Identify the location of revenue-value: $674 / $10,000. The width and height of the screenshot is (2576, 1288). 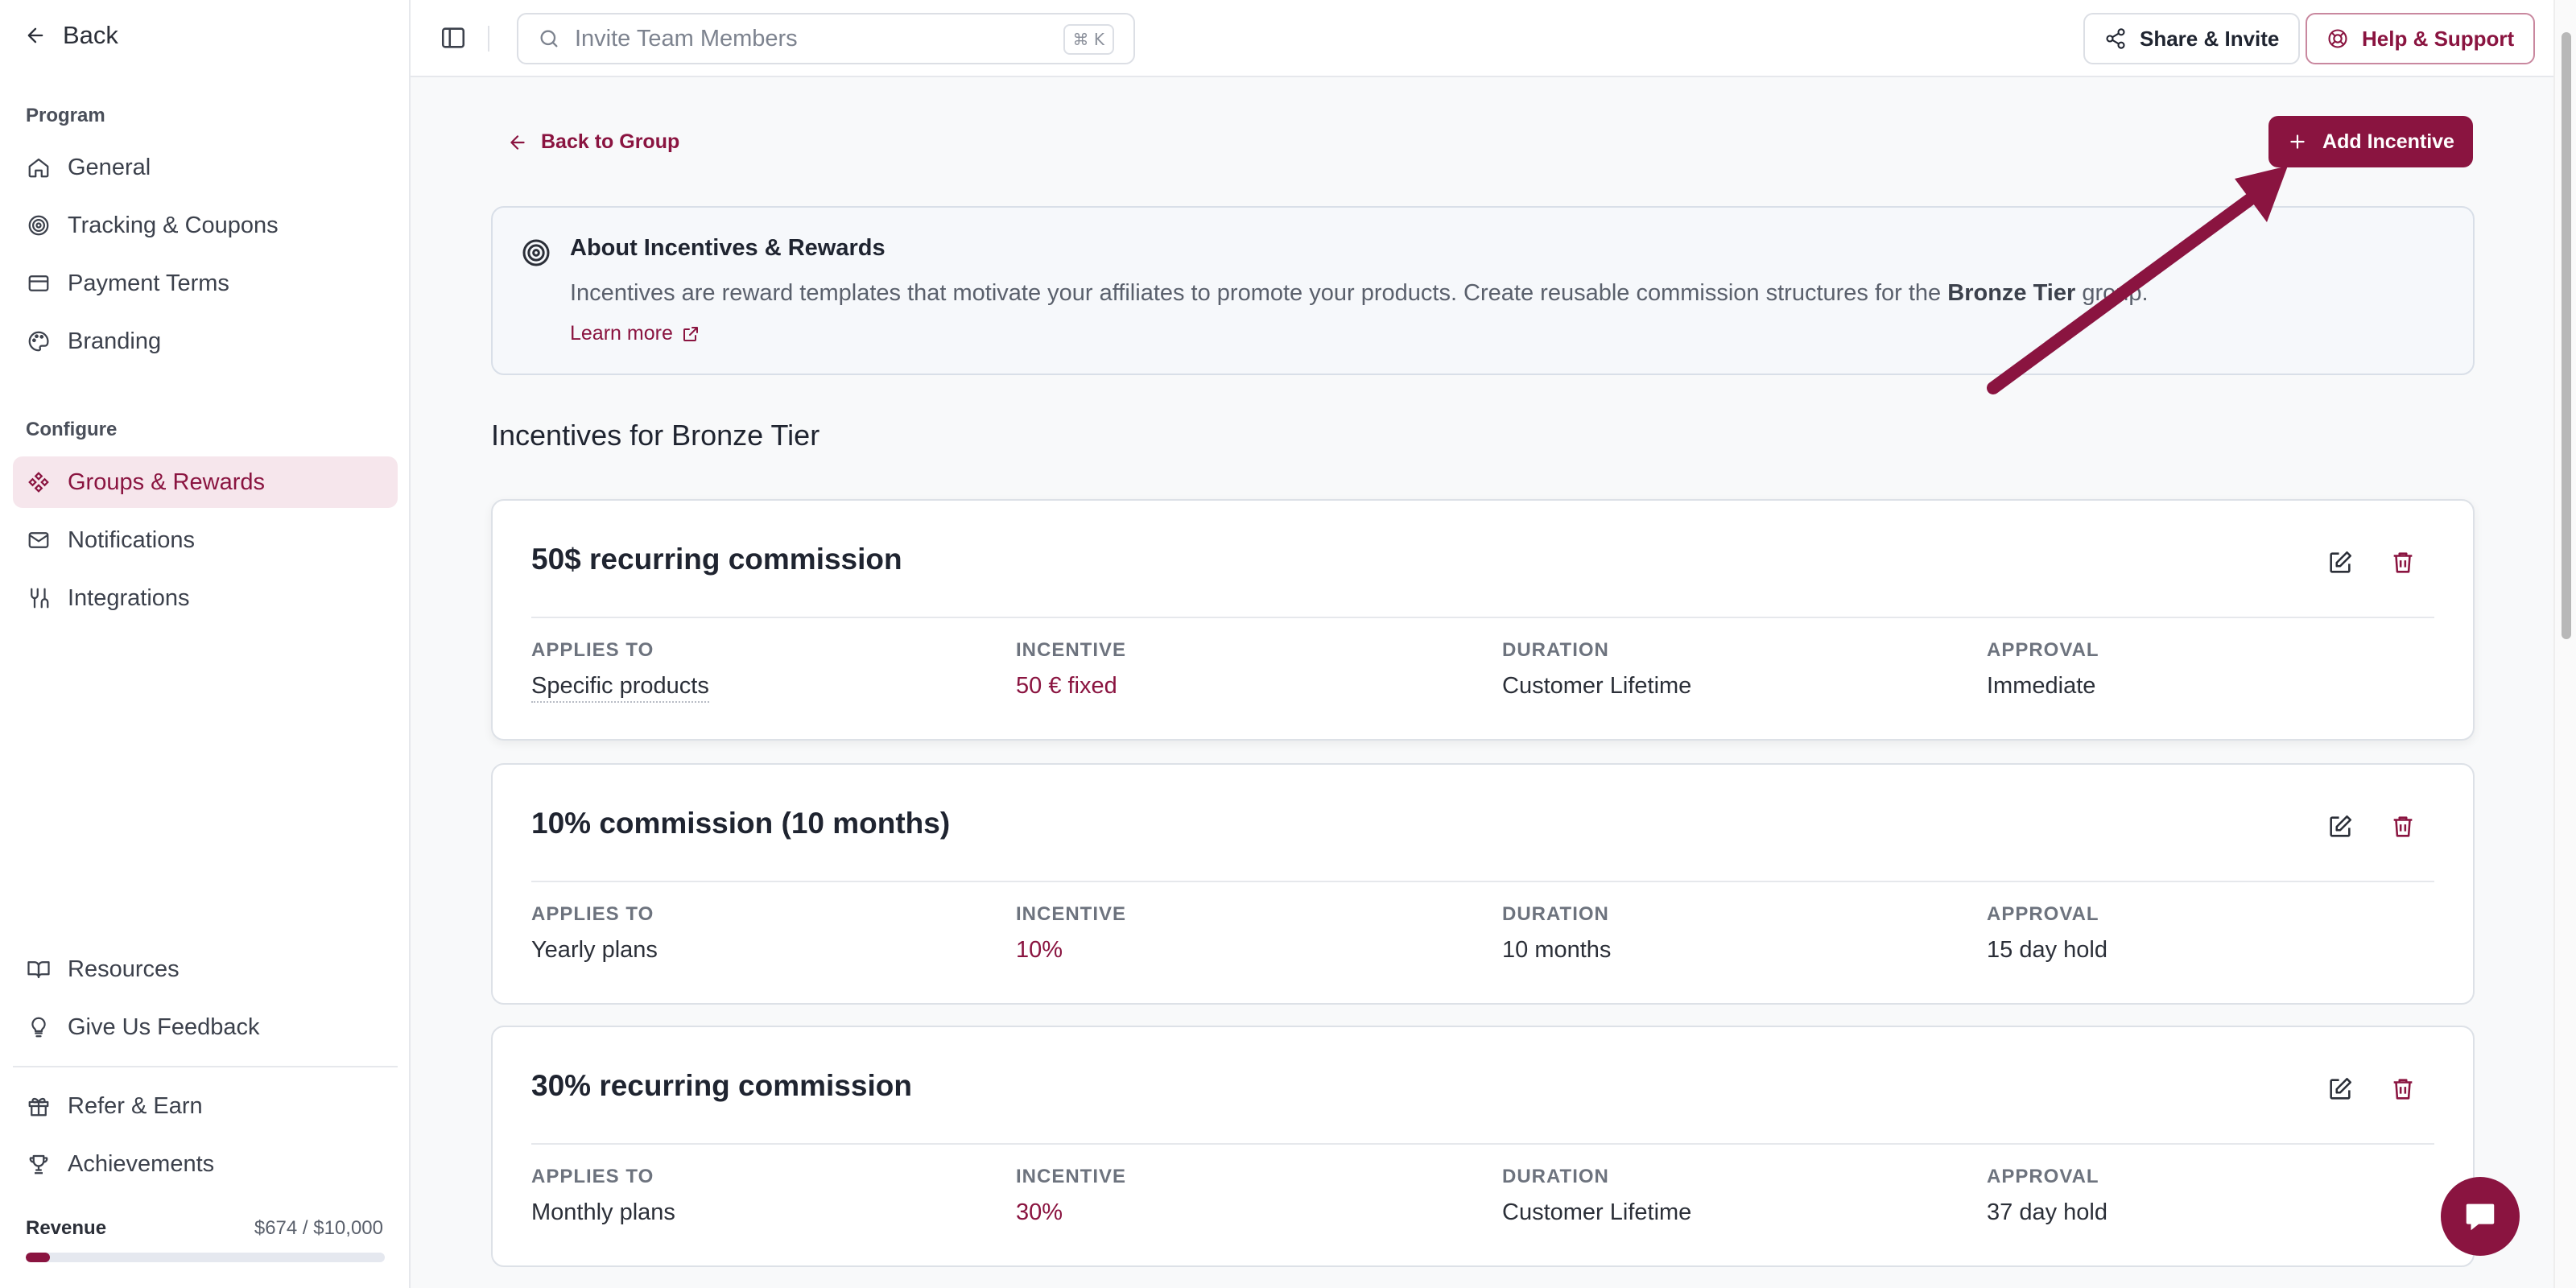
(318, 1228).